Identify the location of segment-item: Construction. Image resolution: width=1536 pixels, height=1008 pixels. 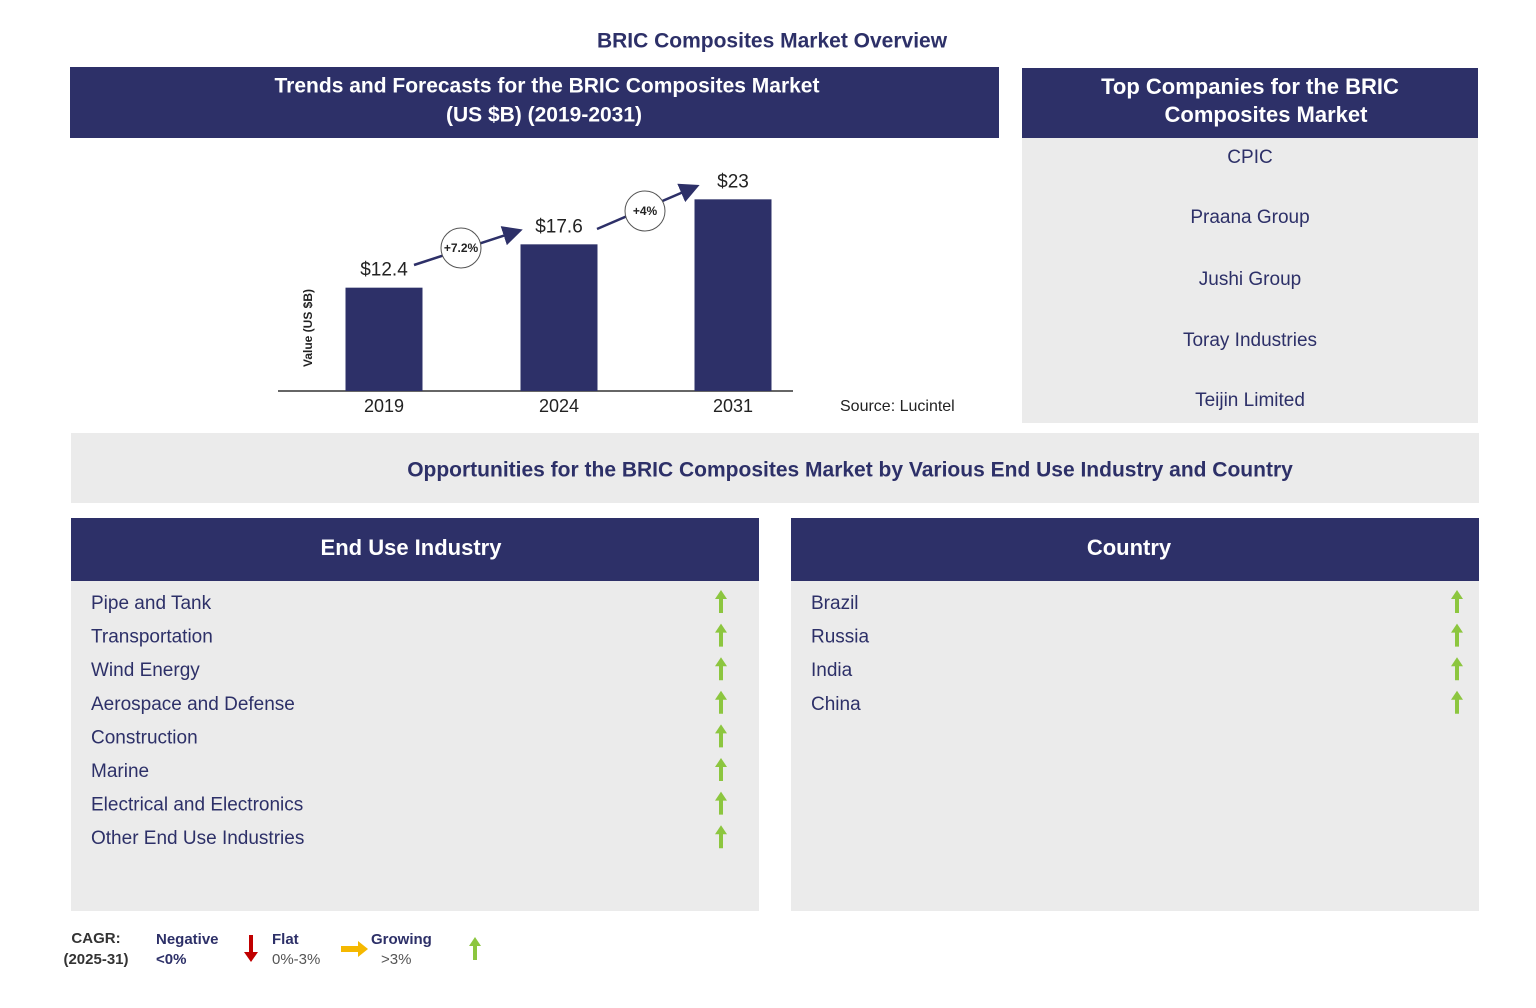
(144, 737).